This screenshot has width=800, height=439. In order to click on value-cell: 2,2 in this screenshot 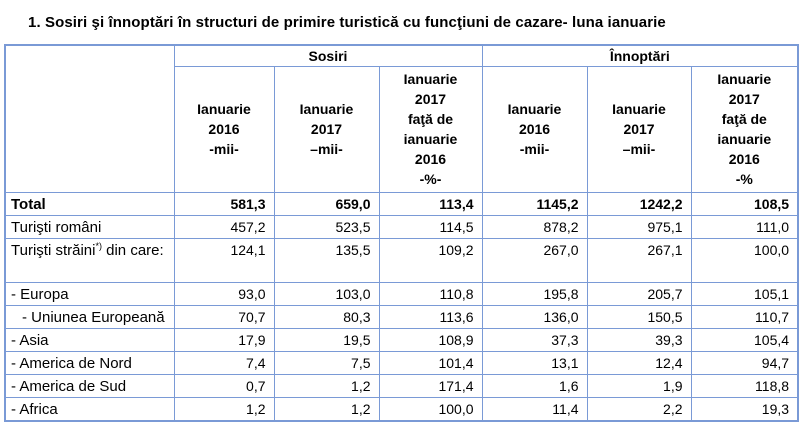, I will do `click(639, 408)`.